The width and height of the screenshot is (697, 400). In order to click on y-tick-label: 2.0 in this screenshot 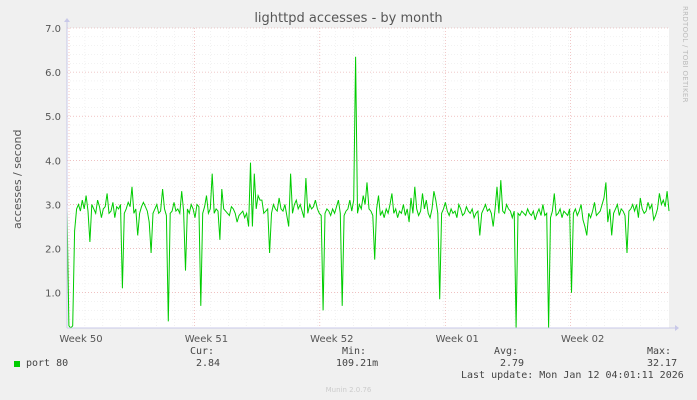, I will do `click(53, 250)`.